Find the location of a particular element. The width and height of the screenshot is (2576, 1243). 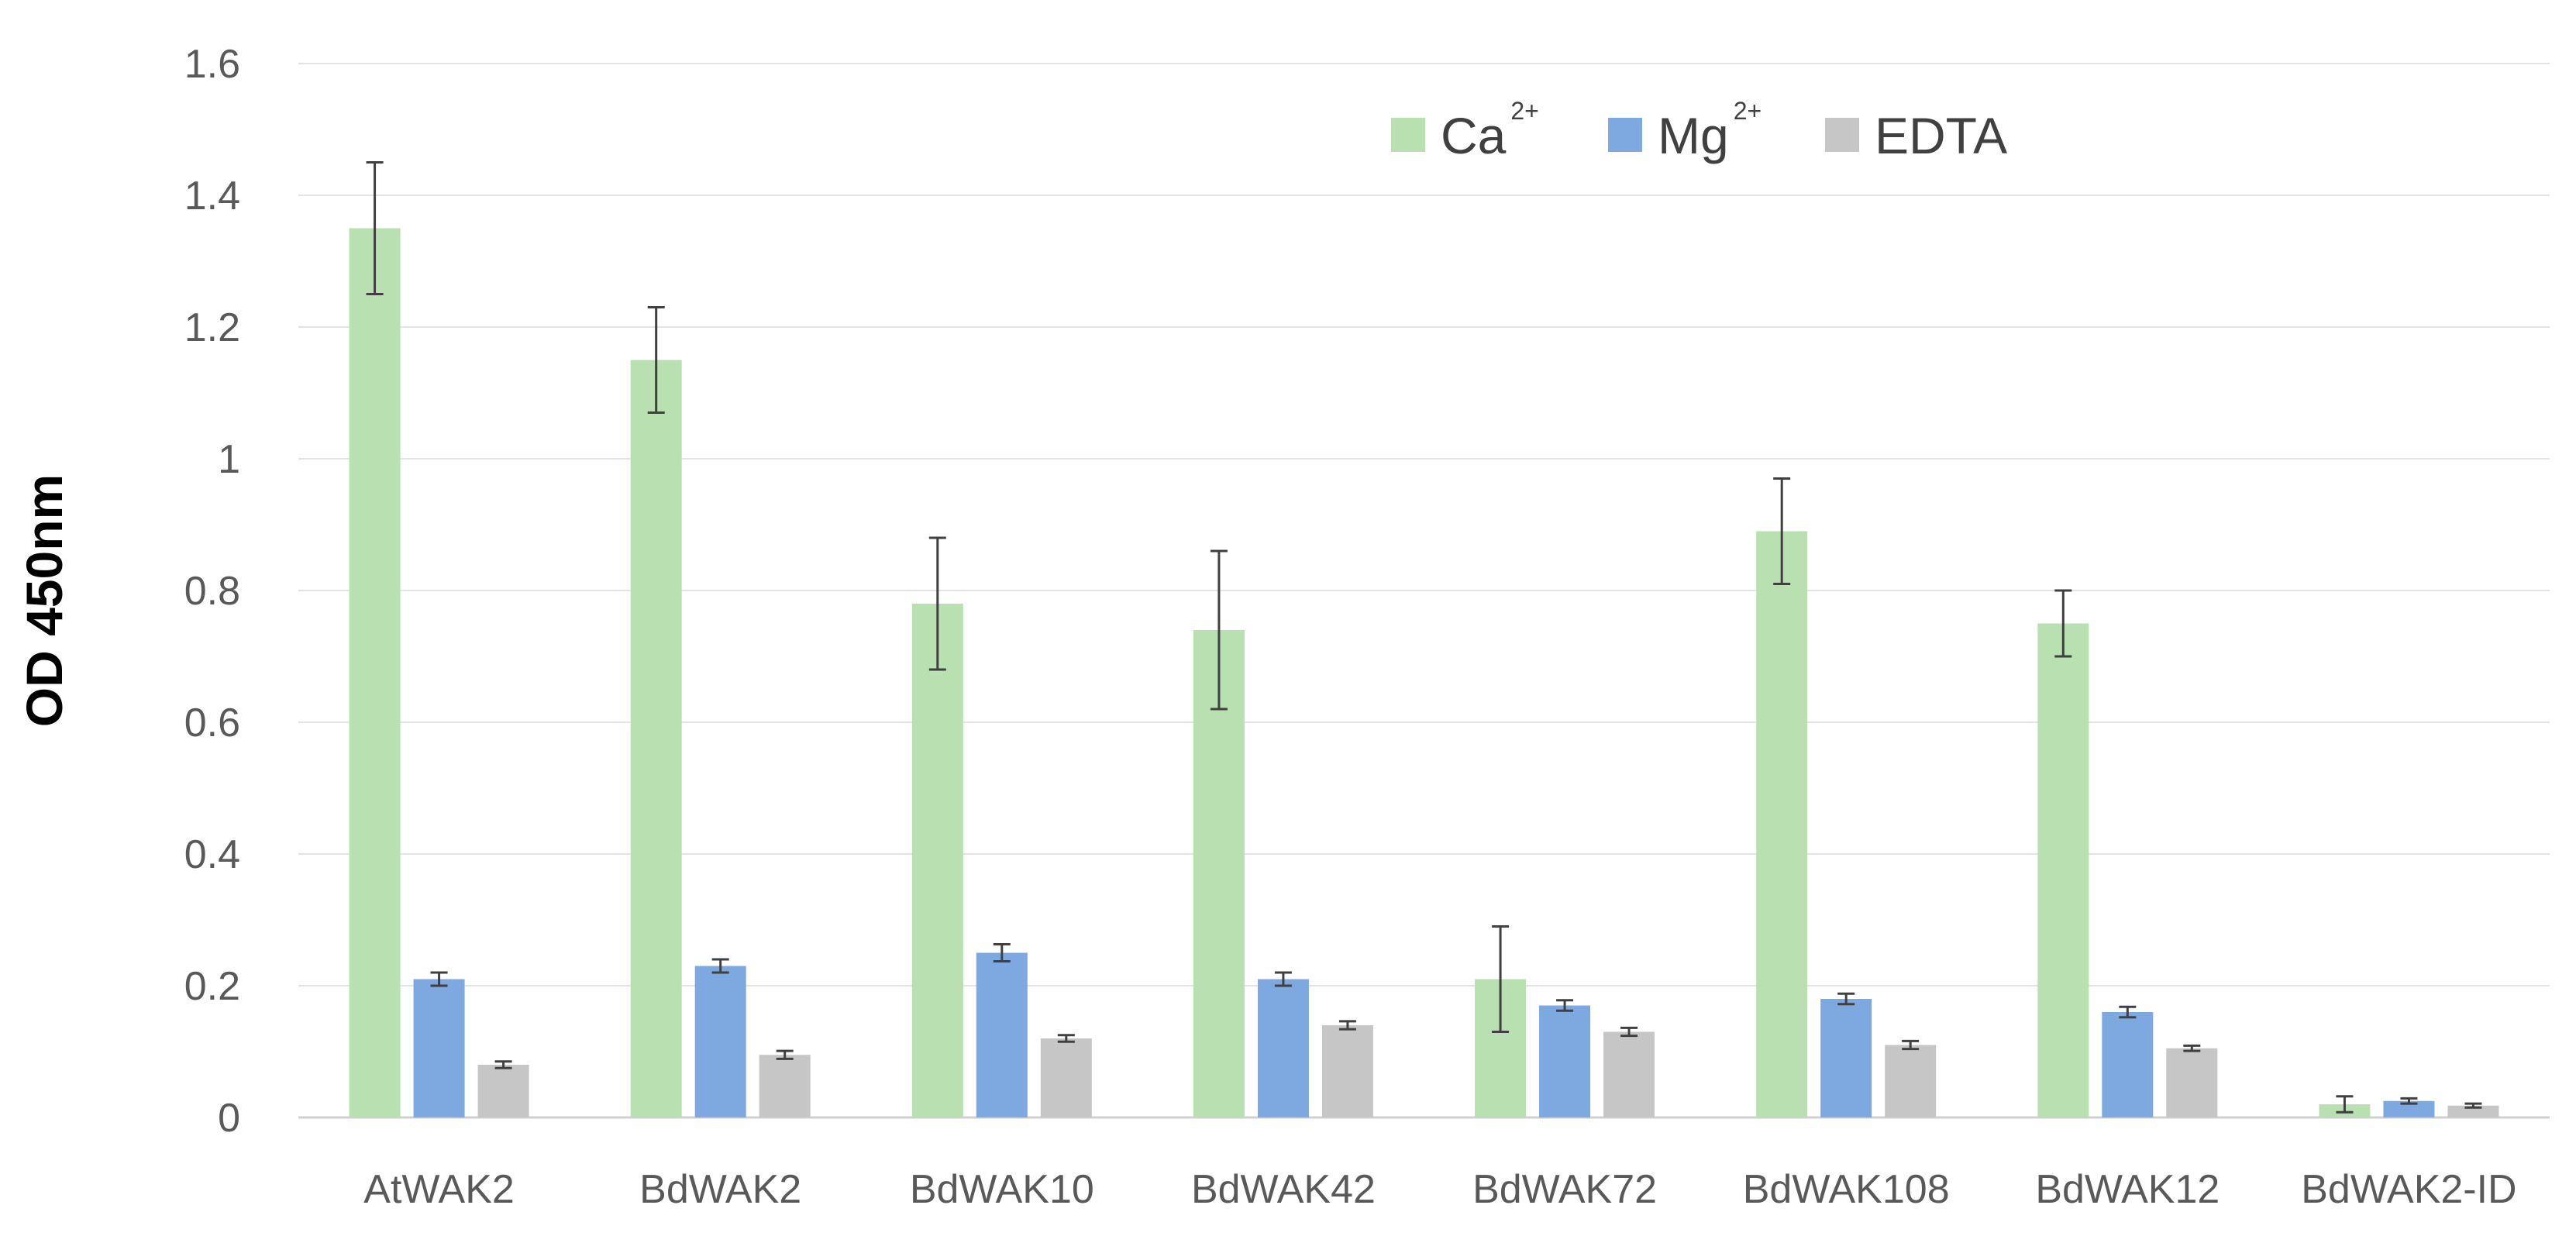

y-tick-label: 1.6 is located at coordinates (212, 64).